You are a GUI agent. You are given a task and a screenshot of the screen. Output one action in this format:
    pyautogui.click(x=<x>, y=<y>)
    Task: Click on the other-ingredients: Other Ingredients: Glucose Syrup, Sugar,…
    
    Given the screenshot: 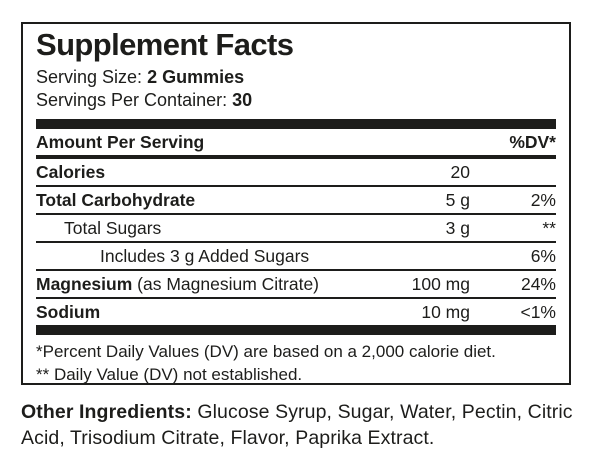 What is the action you would take?
    pyautogui.click(x=304, y=425)
    